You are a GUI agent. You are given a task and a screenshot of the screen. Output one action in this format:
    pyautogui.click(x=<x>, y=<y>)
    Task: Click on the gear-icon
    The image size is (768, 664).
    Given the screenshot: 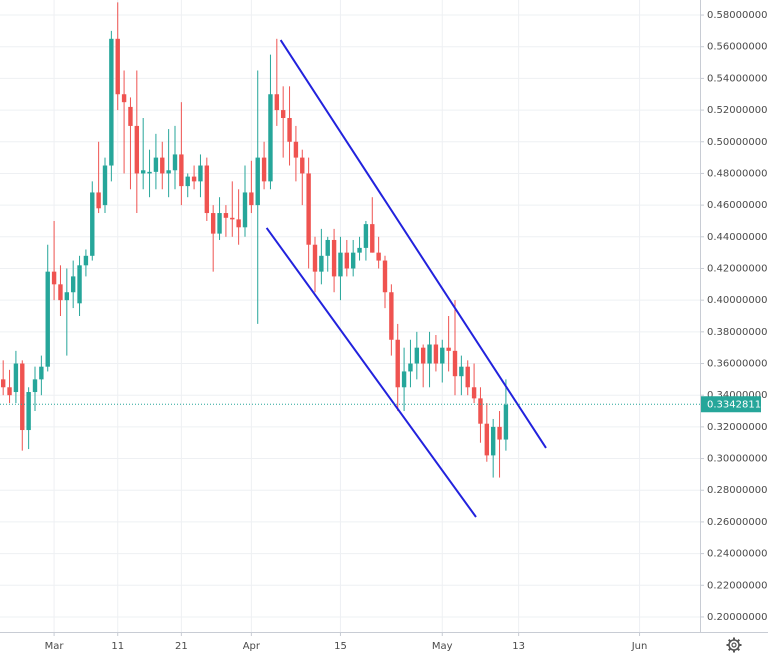 What is the action you would take?
    pyautogui.click(x=734, y=645)
    